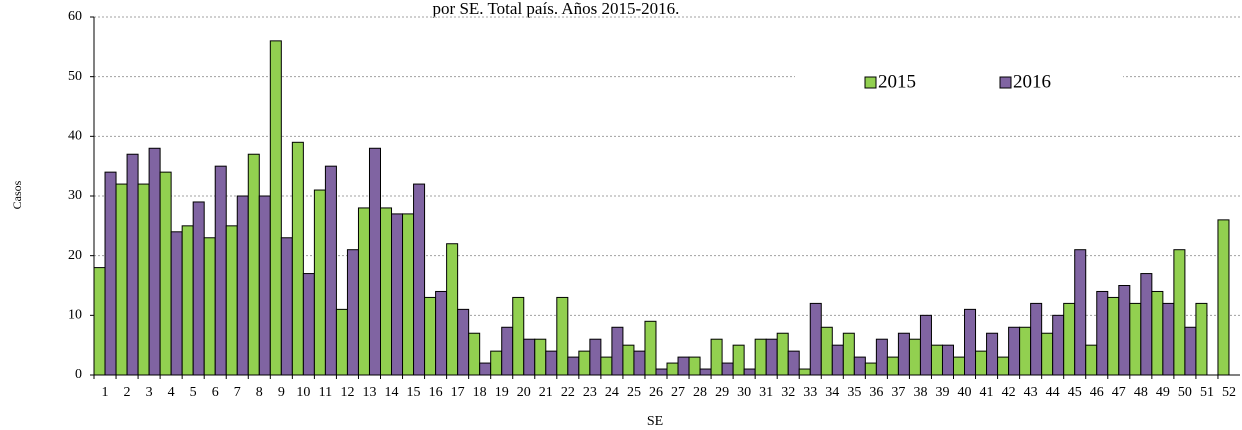  Describe the element at coordinates (634, 392) in the screenshot. I see `x-tick-label: 25` at that location.